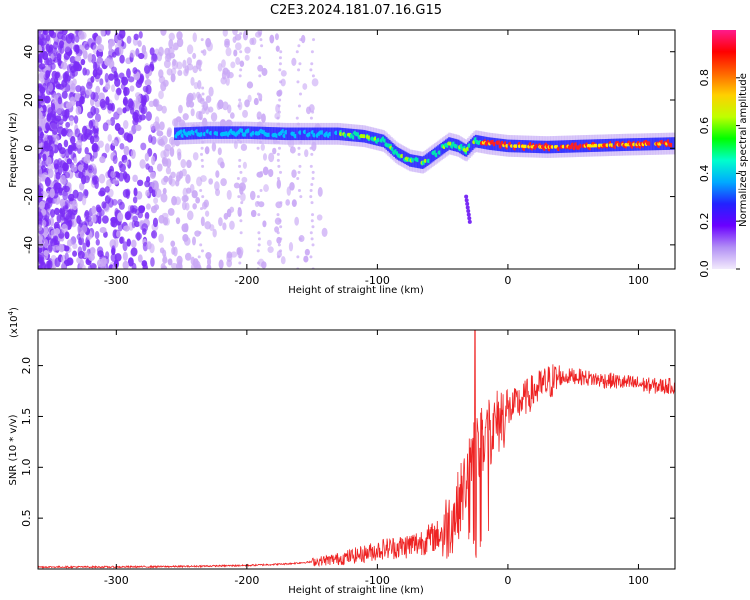  What do you see at coordinates (638, 280) in the screenshot?
I see `spectrogram-x-tick-label: 100` at bounding box center [638, 280].